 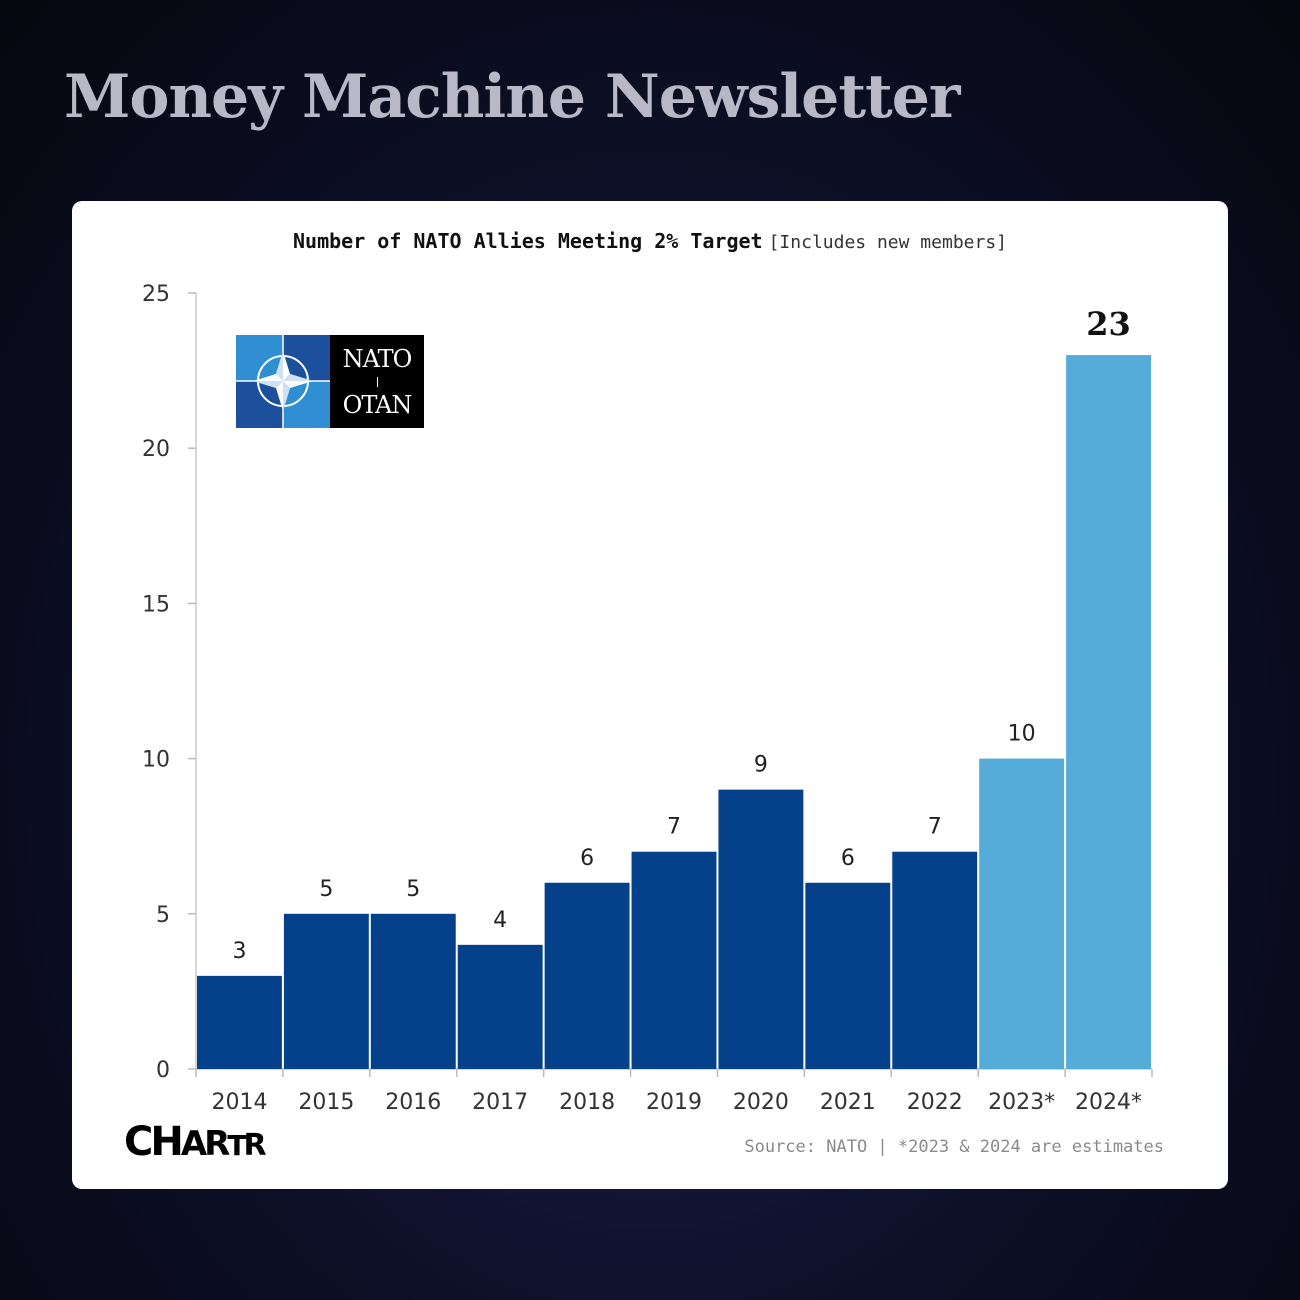 I want to click on x-tick-label: 2015, so click(x=326, y=1102).